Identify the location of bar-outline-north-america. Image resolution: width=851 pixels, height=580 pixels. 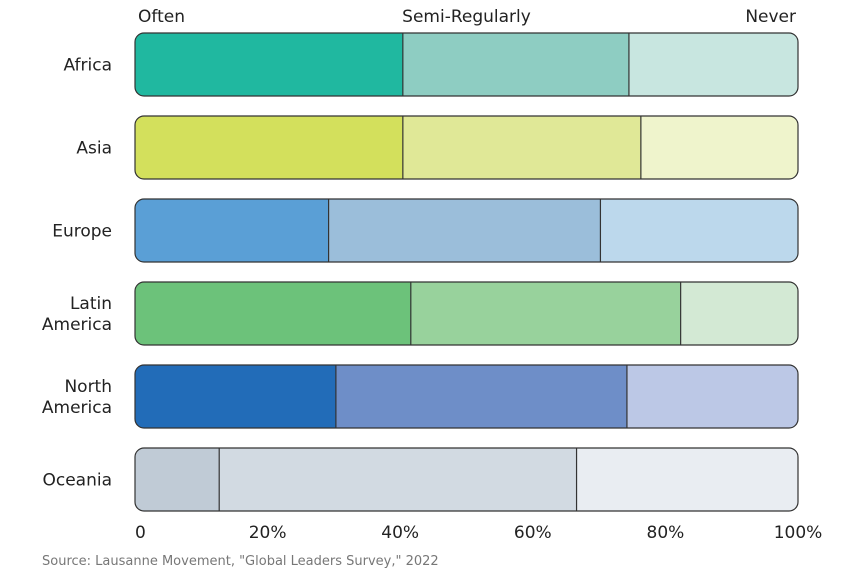
(466, 396).